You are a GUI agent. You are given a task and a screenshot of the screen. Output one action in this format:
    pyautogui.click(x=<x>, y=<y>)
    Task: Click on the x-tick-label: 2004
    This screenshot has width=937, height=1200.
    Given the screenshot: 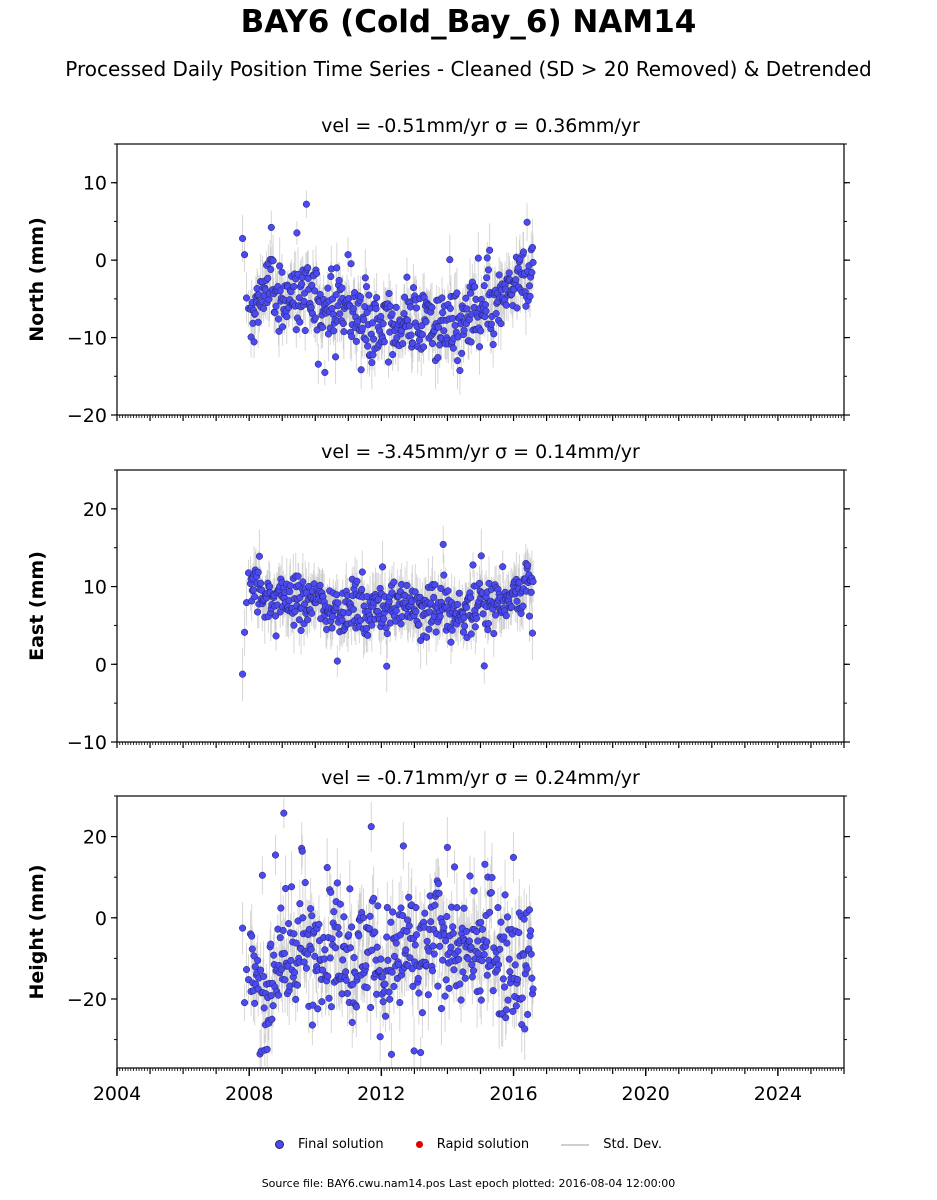 What is the action you would take?
    pyautogui.click(x=117, y=1094)
    